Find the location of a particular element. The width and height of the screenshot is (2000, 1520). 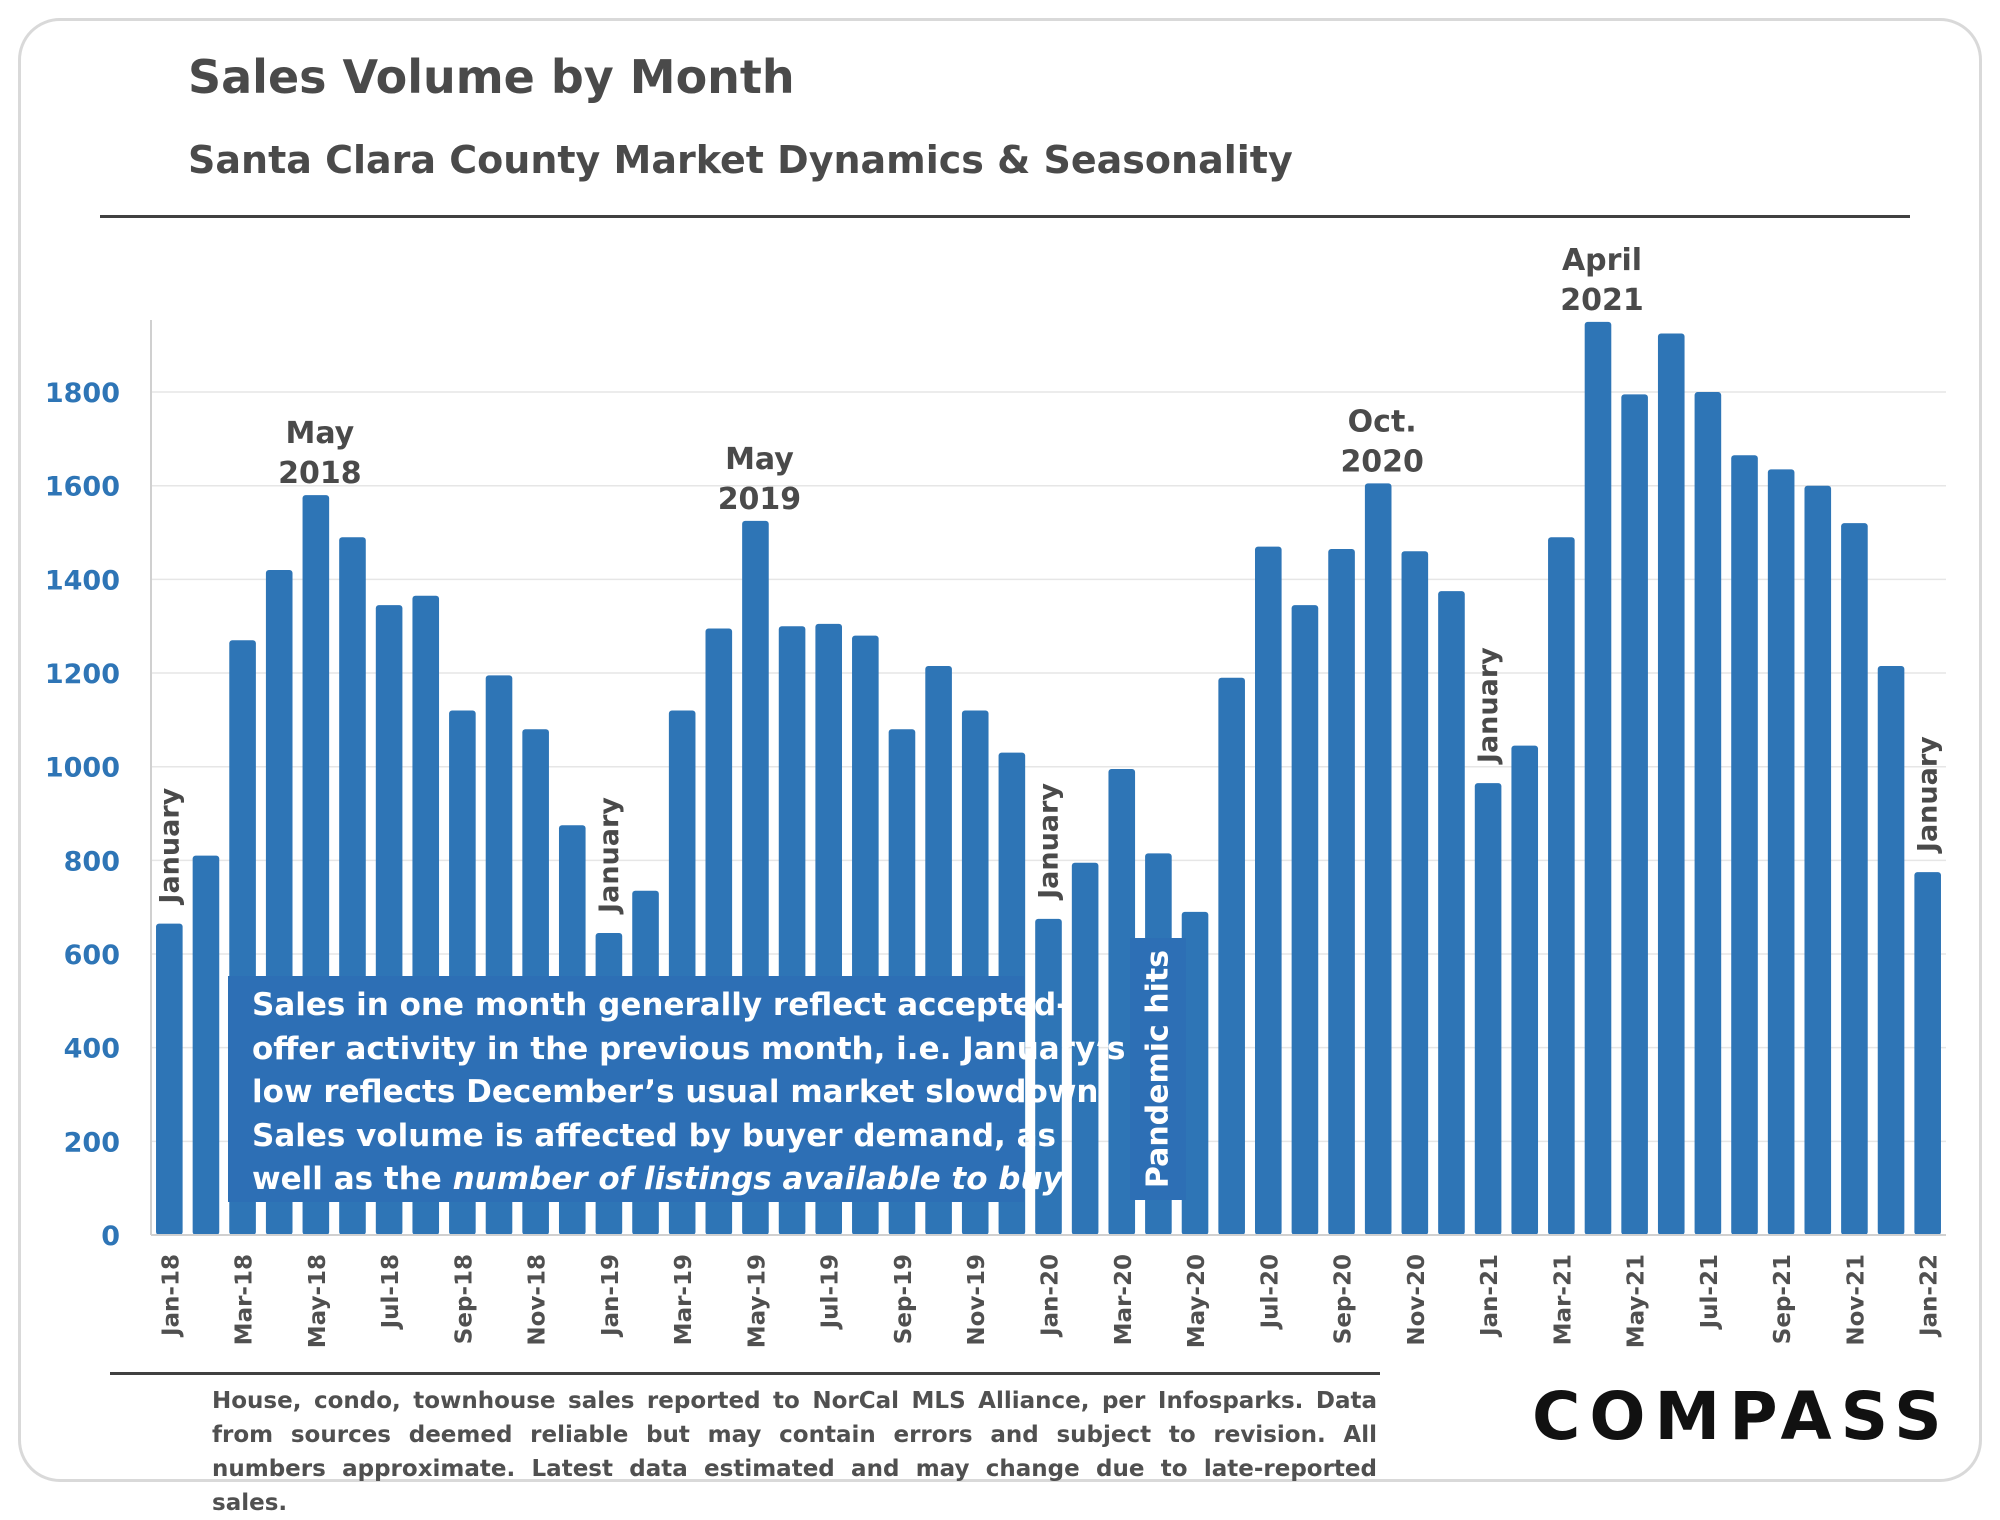

callout-text: well as the is located at coordinates (352, 1179).